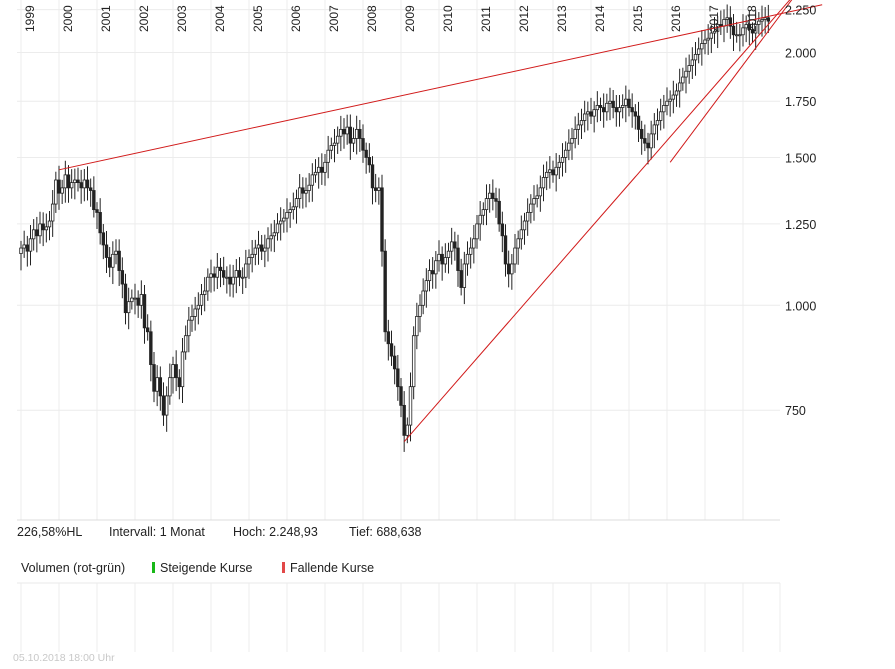  I want to click on x-tick-2018: 2018, so click(752, 18).